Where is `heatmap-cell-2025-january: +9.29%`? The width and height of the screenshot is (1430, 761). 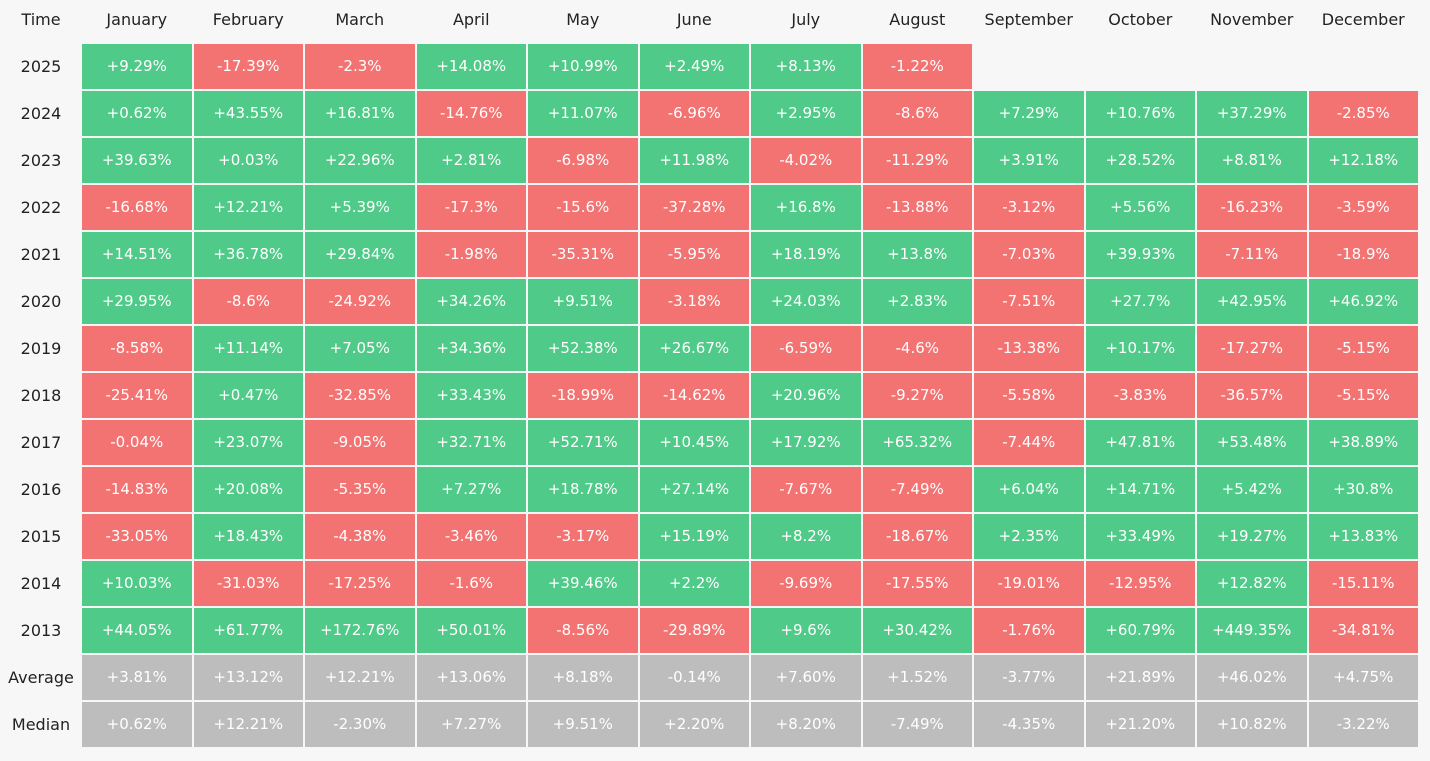
heatmap-cell-2025-january: +9.29% is located at coordinates (137, 66).